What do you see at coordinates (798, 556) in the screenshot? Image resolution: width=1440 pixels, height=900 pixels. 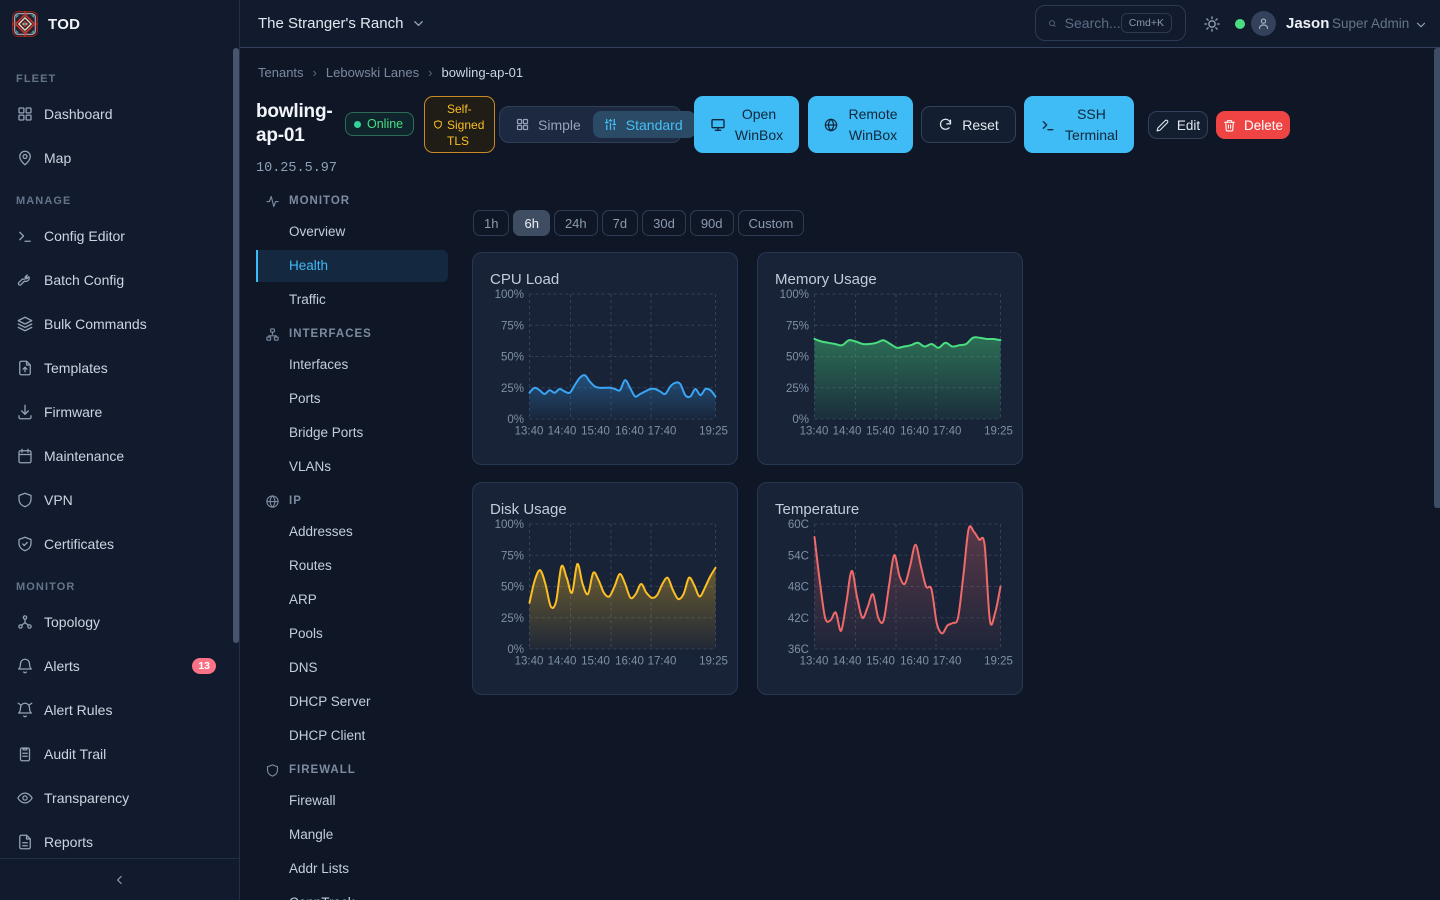 I see `svg-text: 54C` at bounding box center [798, 556].